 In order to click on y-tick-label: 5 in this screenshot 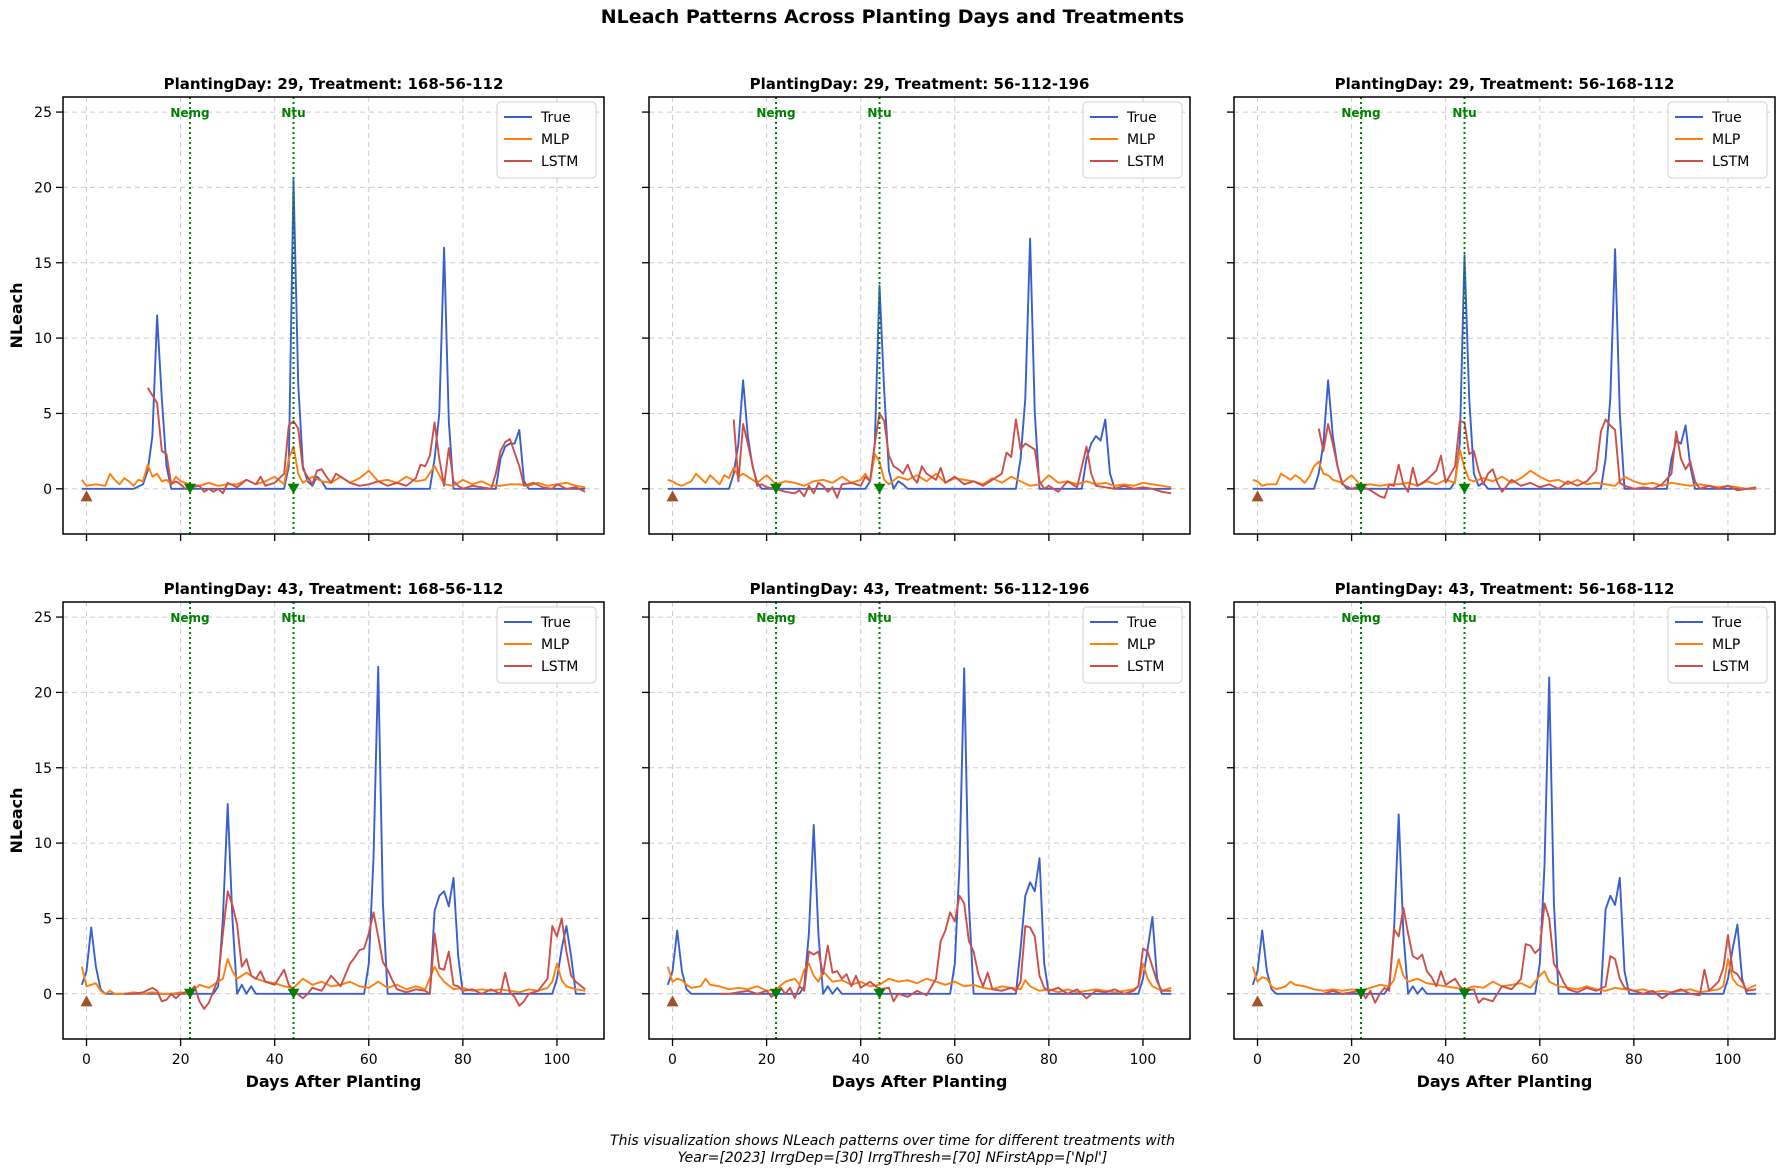, I will do `click(47, 919)`.